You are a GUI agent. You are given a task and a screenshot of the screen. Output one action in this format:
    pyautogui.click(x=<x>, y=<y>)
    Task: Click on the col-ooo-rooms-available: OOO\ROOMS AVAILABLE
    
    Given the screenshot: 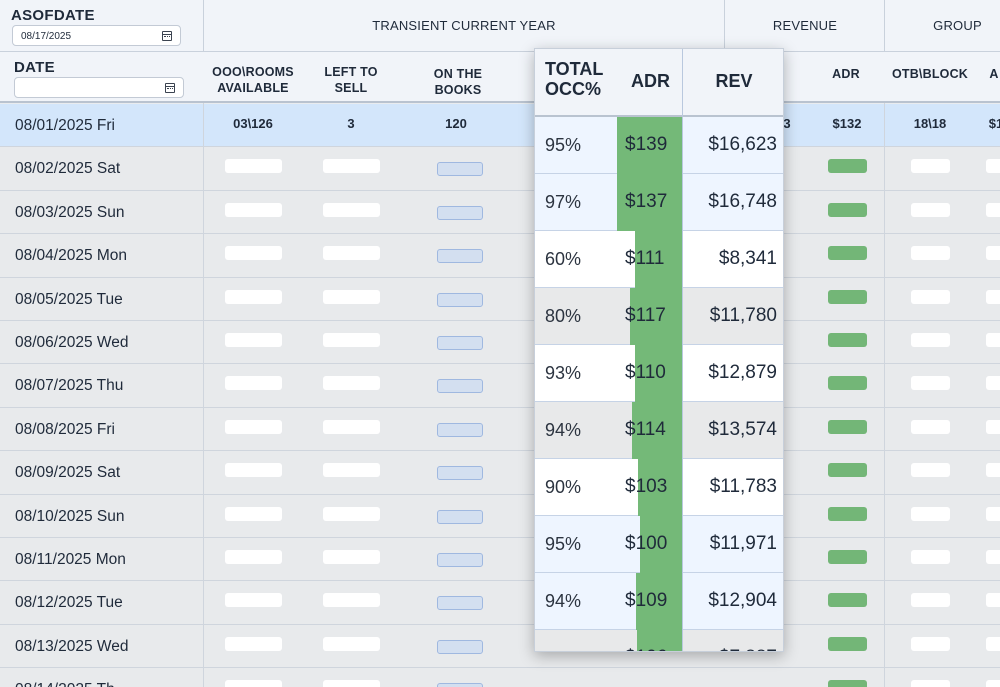 What is the action you would take?
    pyautogui.click(x=253, y=80)
    